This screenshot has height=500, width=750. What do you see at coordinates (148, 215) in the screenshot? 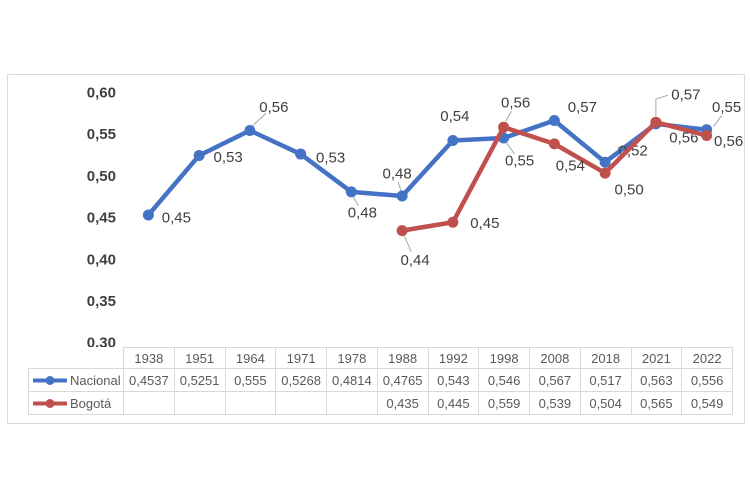
I see `data-point-nacional-1938` at bounding box center [148, 215].